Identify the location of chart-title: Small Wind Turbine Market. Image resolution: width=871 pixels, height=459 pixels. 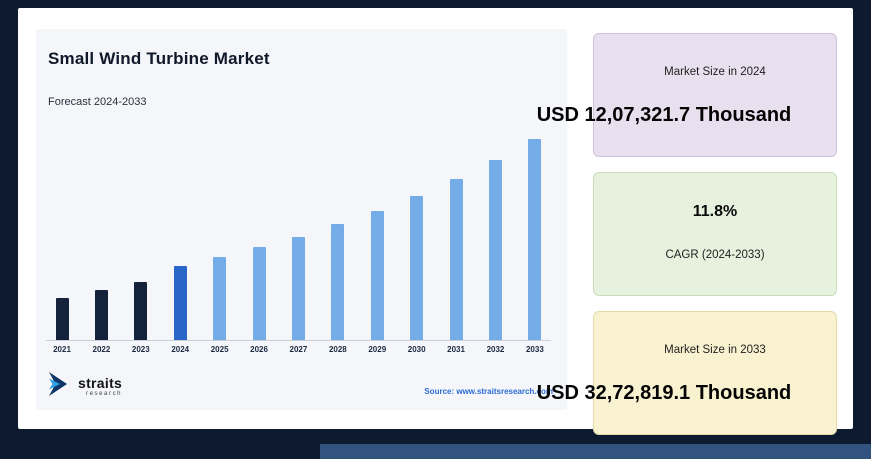
(159, 58).